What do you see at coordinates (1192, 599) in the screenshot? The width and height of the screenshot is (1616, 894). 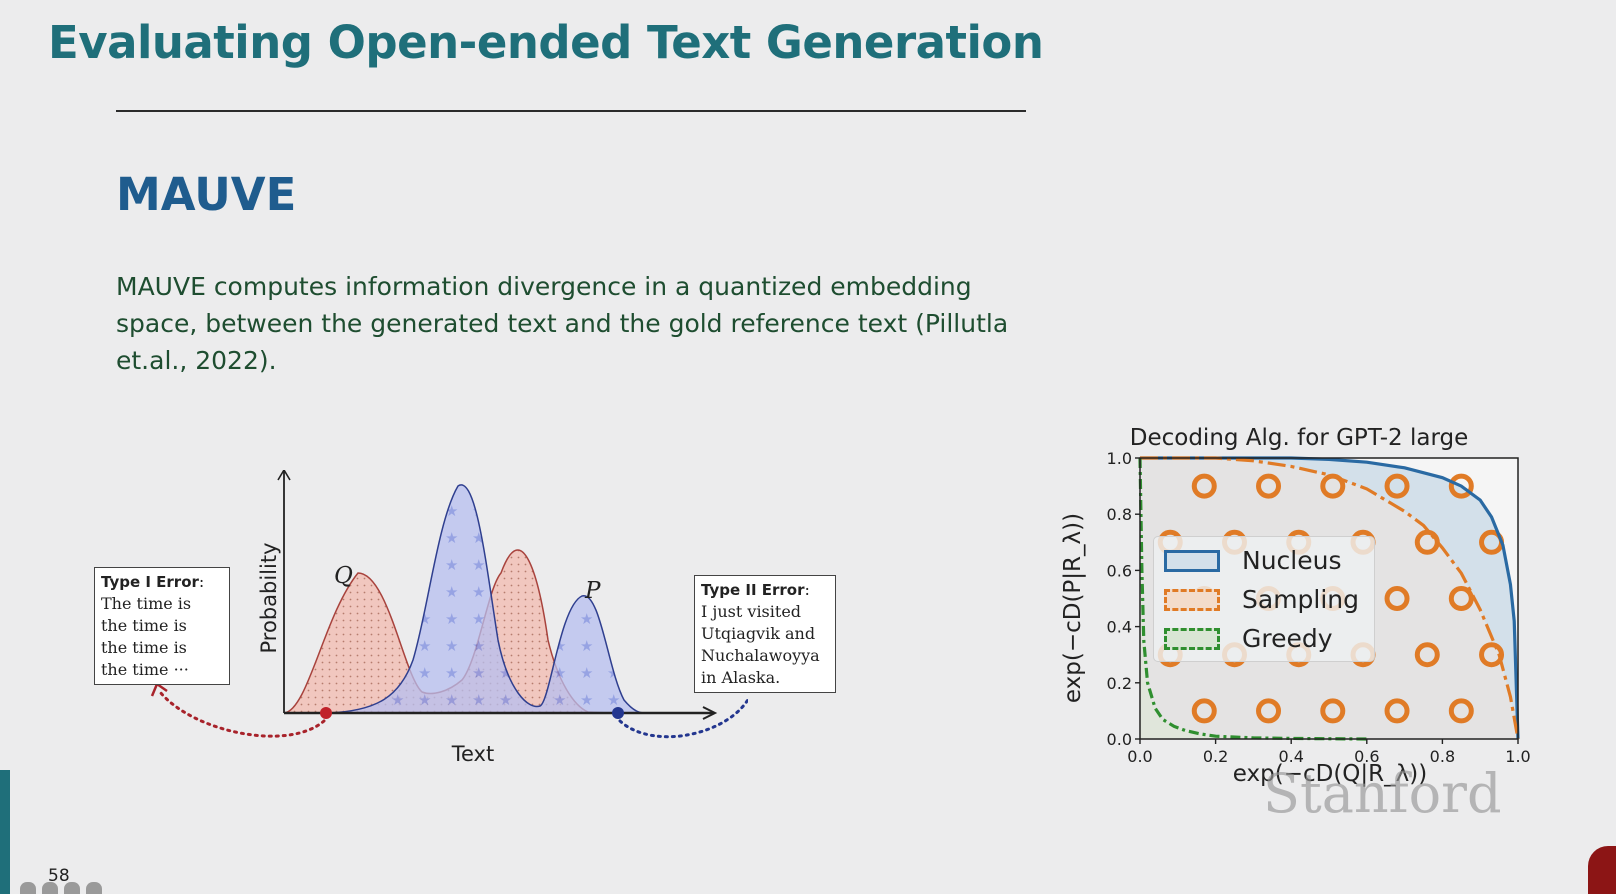 I see `sampling-swatch` at bounding box center [1192, 599].